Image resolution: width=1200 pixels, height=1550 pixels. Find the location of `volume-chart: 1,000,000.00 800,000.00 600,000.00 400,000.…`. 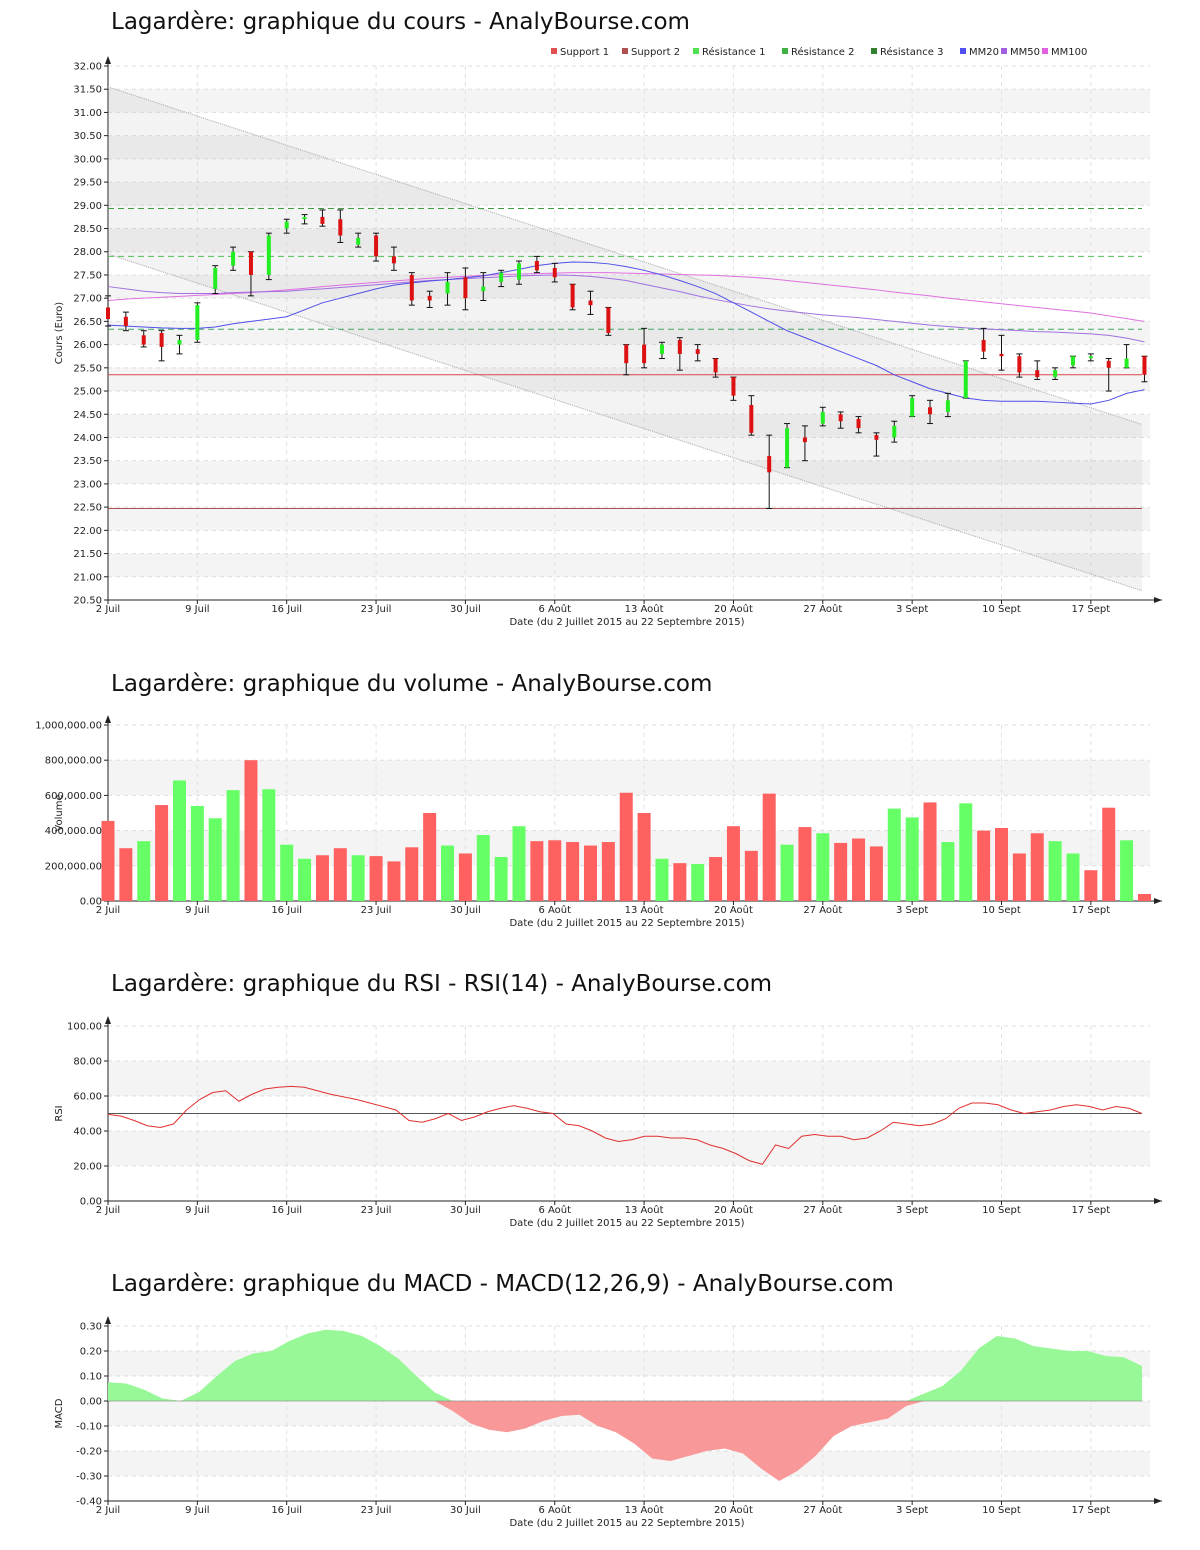

volume-chart: 1,000,000.00 800,000.00 600,000.00 400,000.… is located at coordinates (598, 822).